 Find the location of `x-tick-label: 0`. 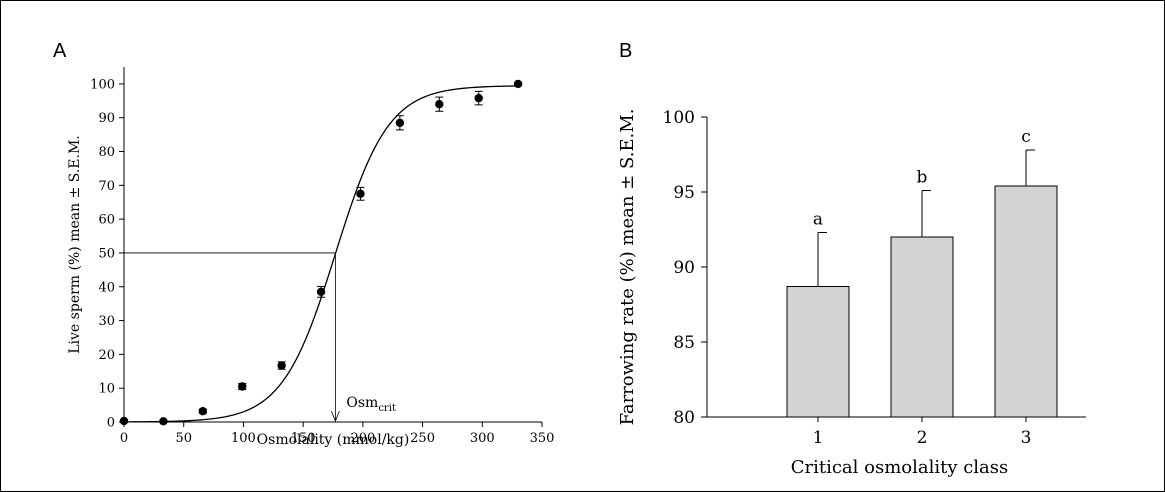

x-tick-label: 0 is located at coordinates (124, 438).